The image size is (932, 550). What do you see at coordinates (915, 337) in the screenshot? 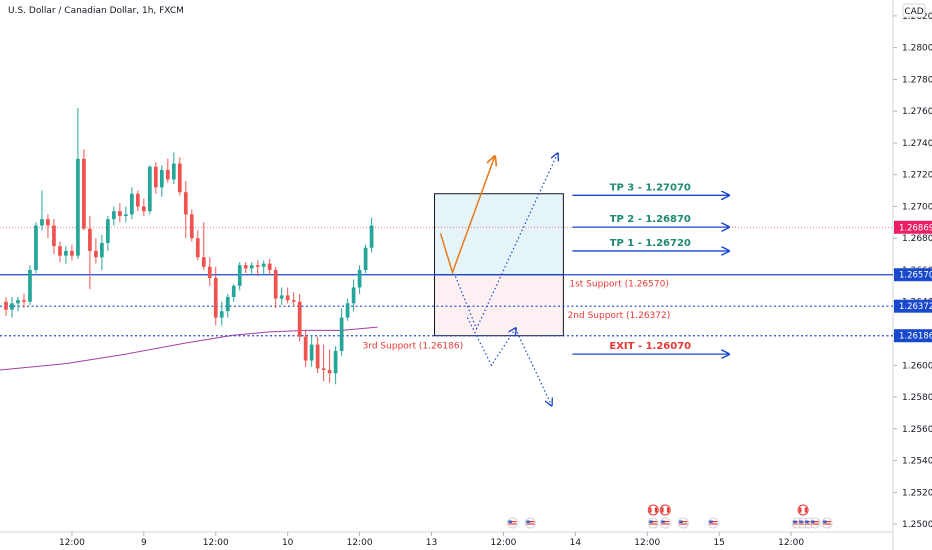
I see `price-badge-label: 1.26186` at bounding box center [915, 337].